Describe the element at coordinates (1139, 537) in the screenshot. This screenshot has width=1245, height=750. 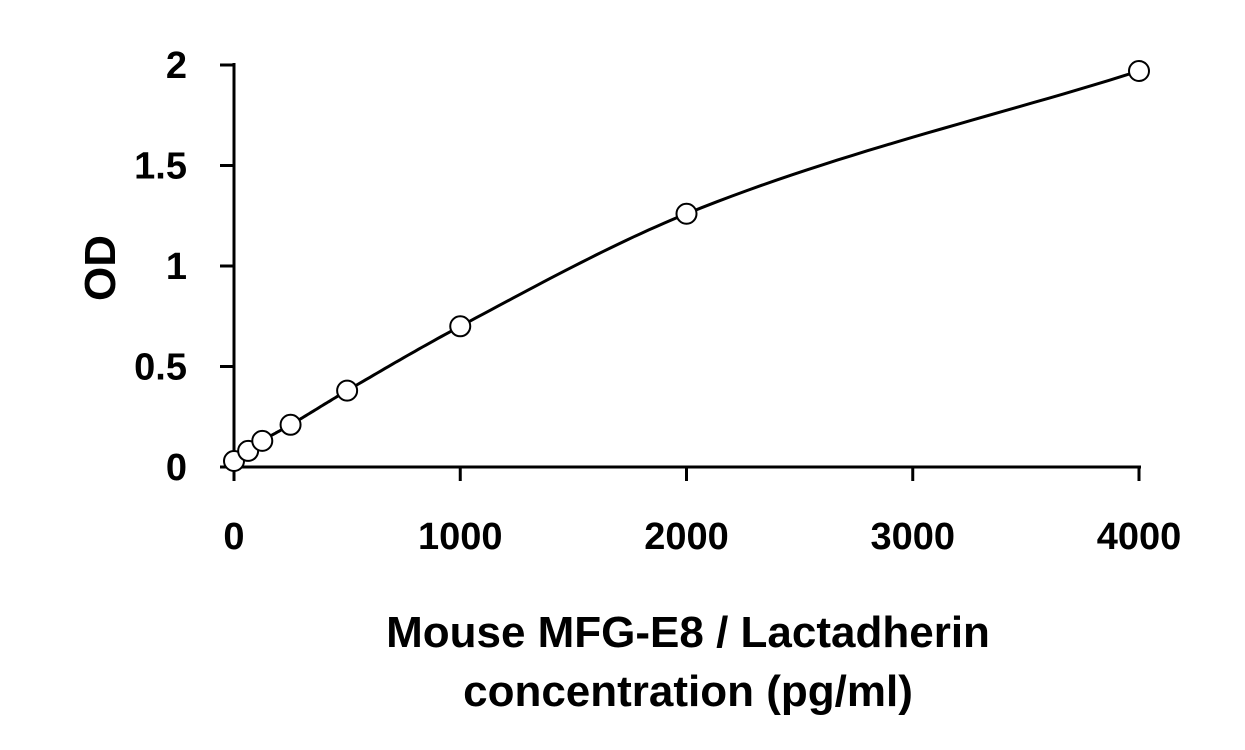
I see `x-tick-label: 4000` at that location.